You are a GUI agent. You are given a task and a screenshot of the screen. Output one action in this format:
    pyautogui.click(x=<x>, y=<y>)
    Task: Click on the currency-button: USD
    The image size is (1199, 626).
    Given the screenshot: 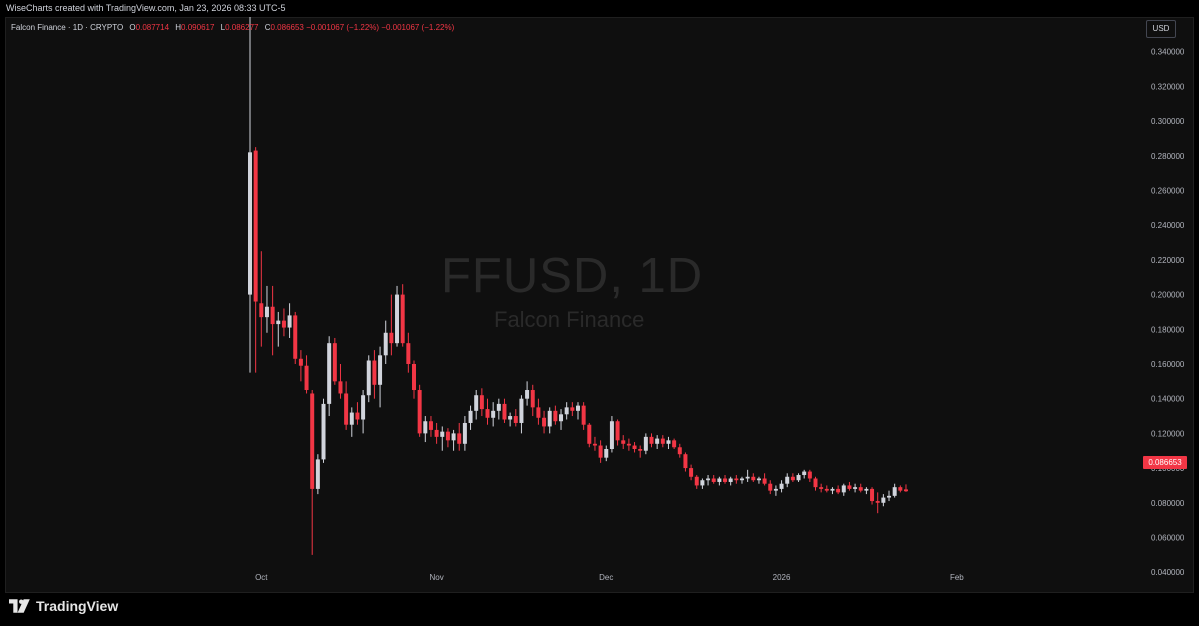 What is the action you would take?
    pyautogui.click(x=1161, y=29)
    